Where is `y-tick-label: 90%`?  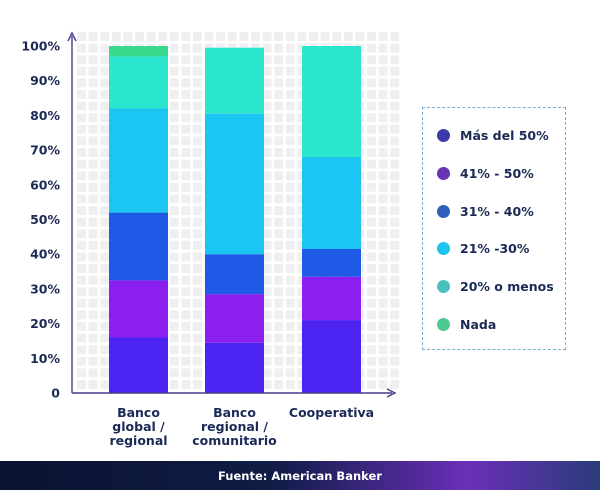
y-tick-label: 90% is located at coordinates (45, 80).